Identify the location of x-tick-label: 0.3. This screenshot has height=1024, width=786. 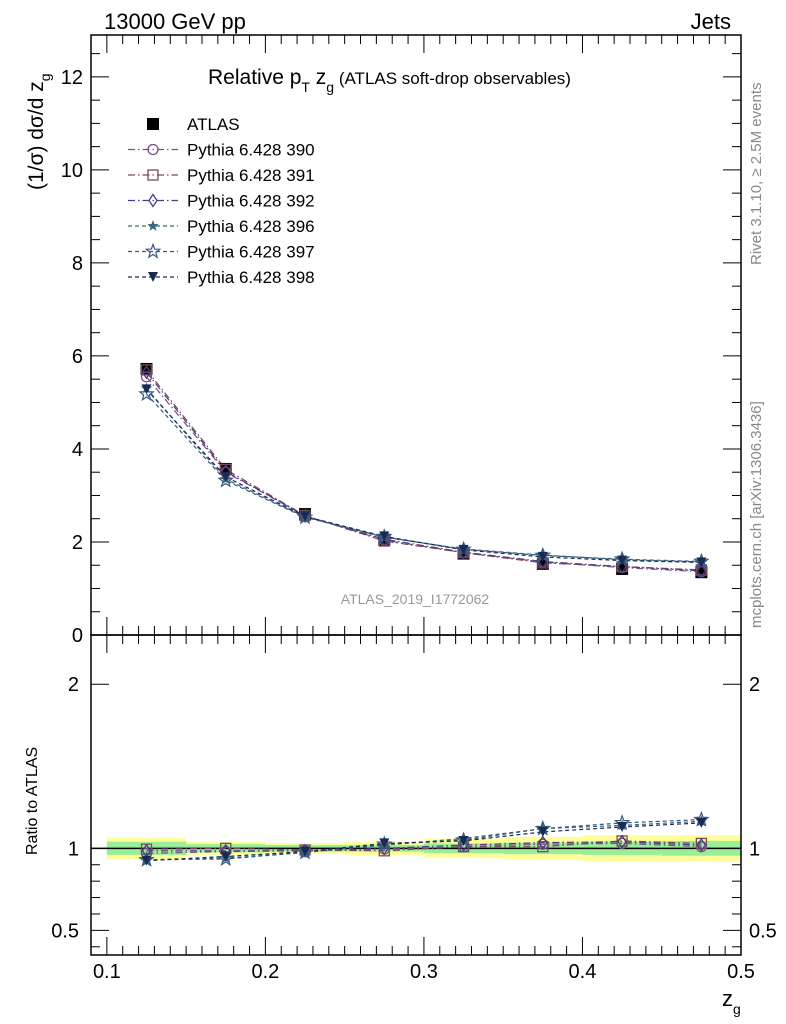
(424, 972).